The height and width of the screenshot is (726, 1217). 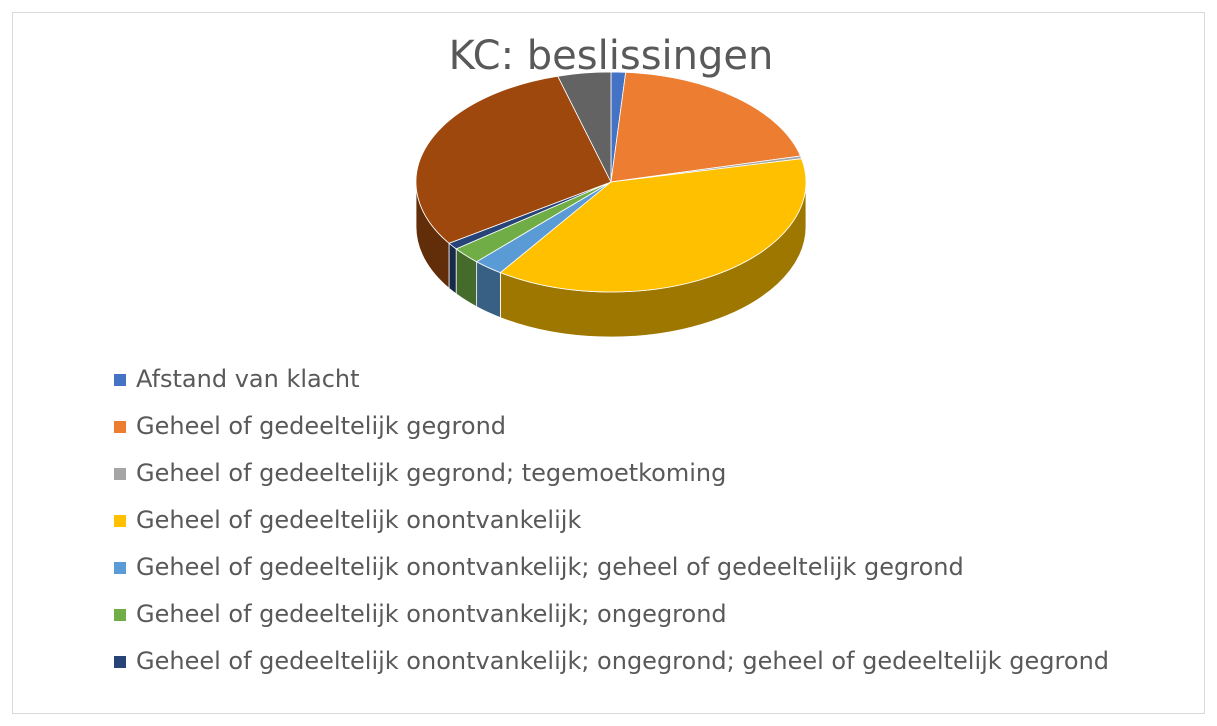 What do you see at coordinates (321, 426) in the screenshot?
I see `legend-label: Geheel of gedeeltelijk gegrond` at bounding box center [321, 426].